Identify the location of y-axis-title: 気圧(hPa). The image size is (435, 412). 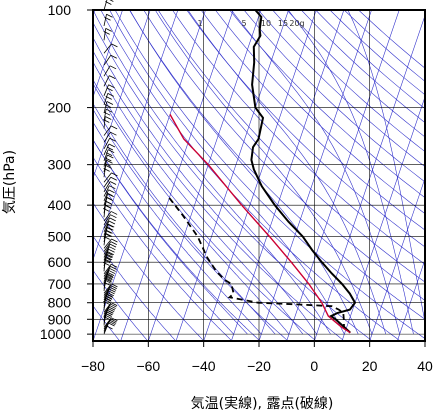
(10, 182).